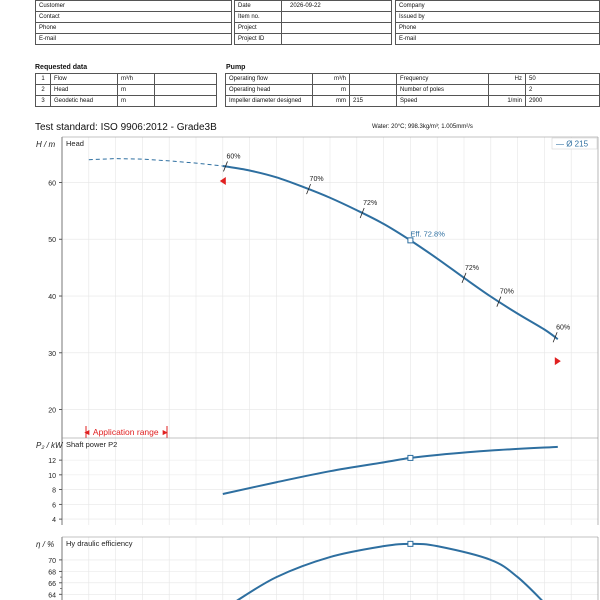 Image resolution: width=600 pixels, height=600 pixels. I want to click on field-label: Speed, so click(442, 101).